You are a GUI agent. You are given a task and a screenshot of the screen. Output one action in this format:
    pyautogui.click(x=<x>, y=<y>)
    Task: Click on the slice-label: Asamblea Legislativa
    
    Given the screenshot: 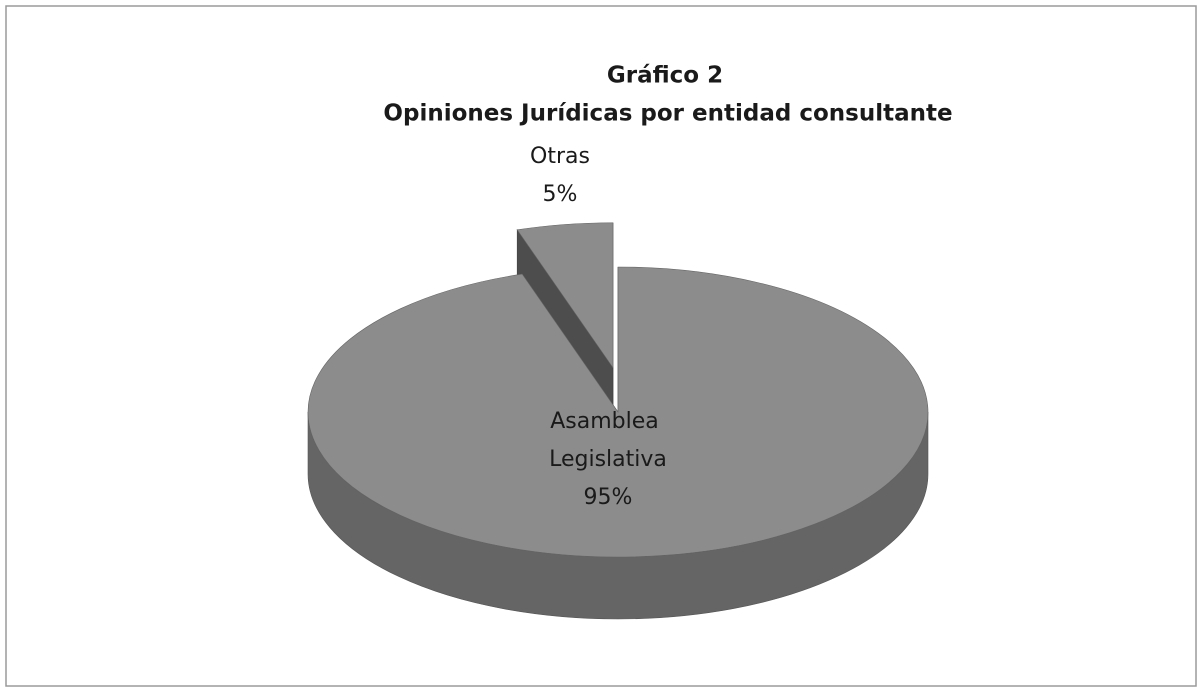 What is the action you would take?
    pyautogui.click(x=608, y=440)
    